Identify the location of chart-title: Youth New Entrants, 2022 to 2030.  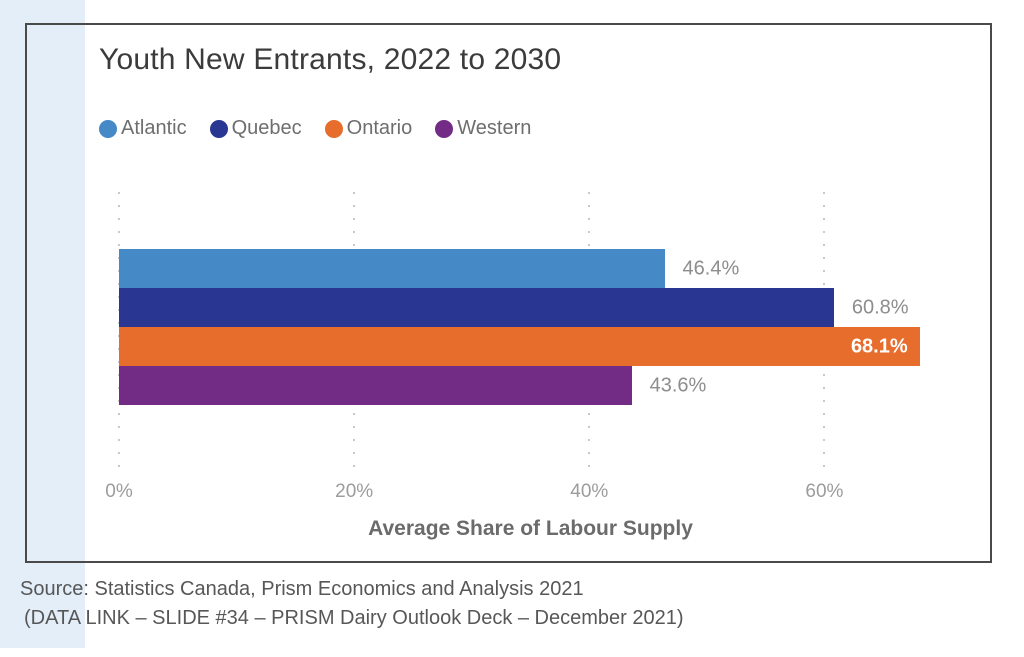
(330, 59).